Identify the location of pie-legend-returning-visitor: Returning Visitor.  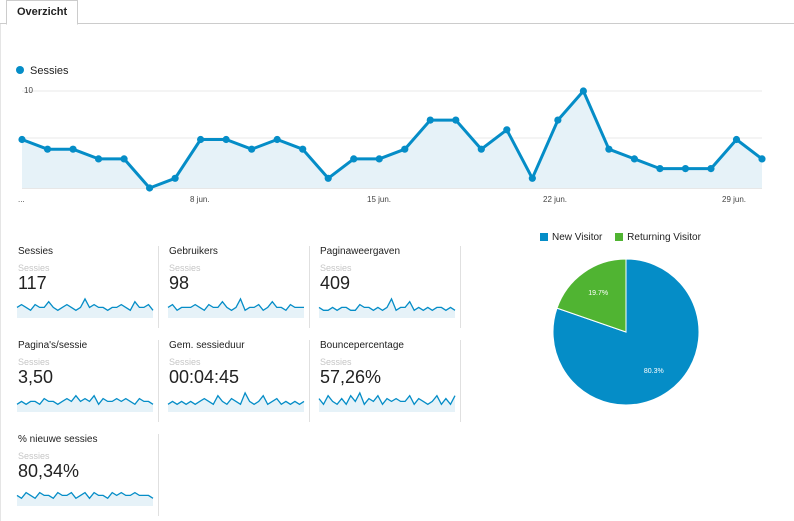
(658, 237).